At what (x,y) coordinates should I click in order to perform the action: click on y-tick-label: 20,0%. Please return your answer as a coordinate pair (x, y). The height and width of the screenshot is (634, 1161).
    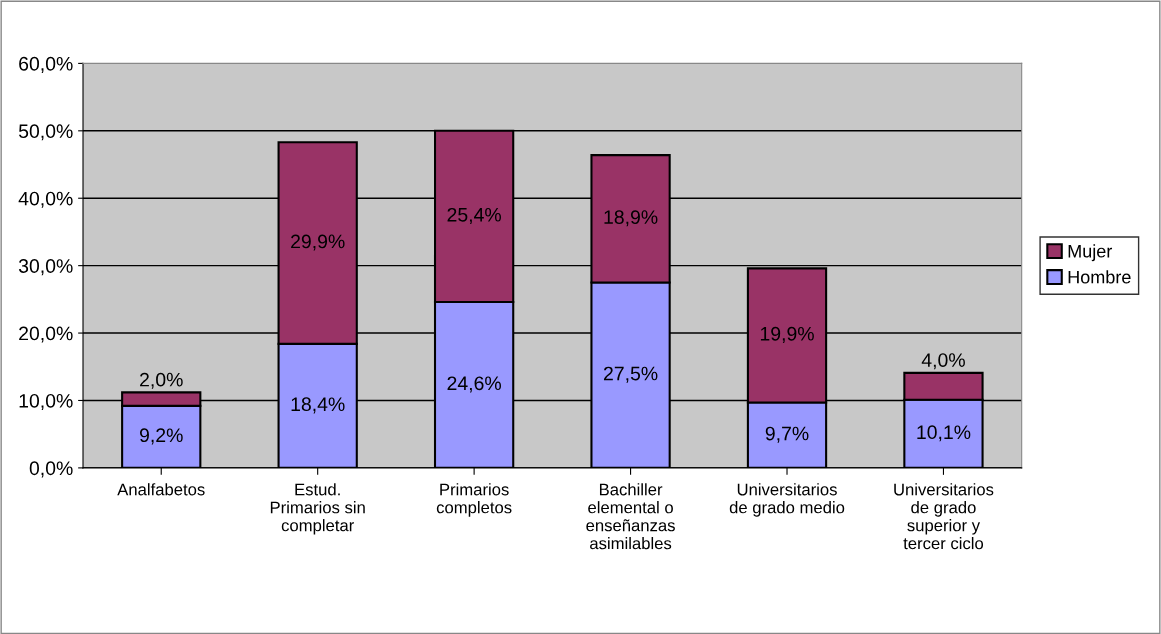
    Looking at the image, I should click on (46, 334).